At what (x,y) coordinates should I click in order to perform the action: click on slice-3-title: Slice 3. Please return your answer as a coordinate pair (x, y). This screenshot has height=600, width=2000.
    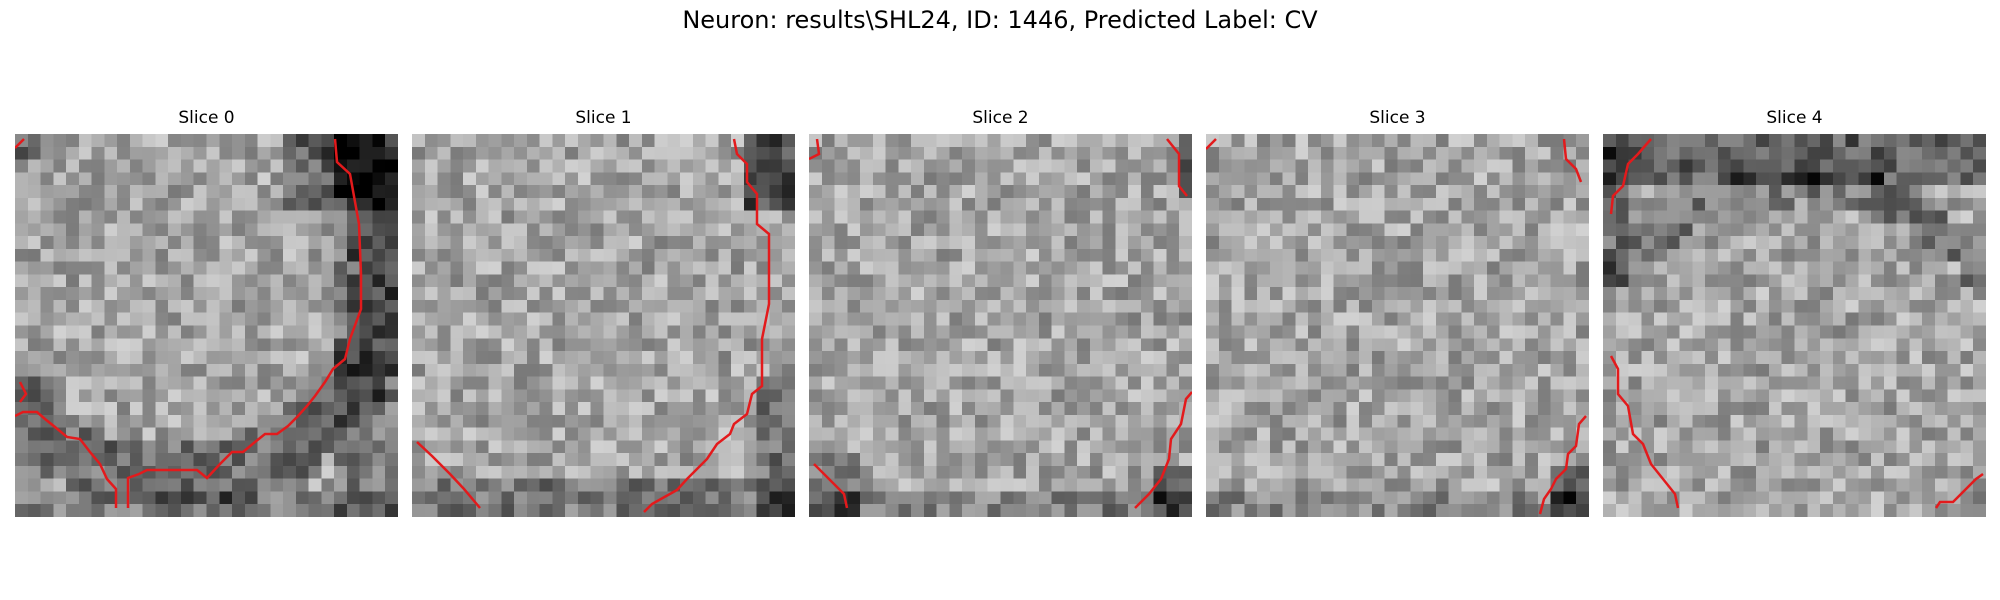
    Looking at the image, I should click on (1397, 118).